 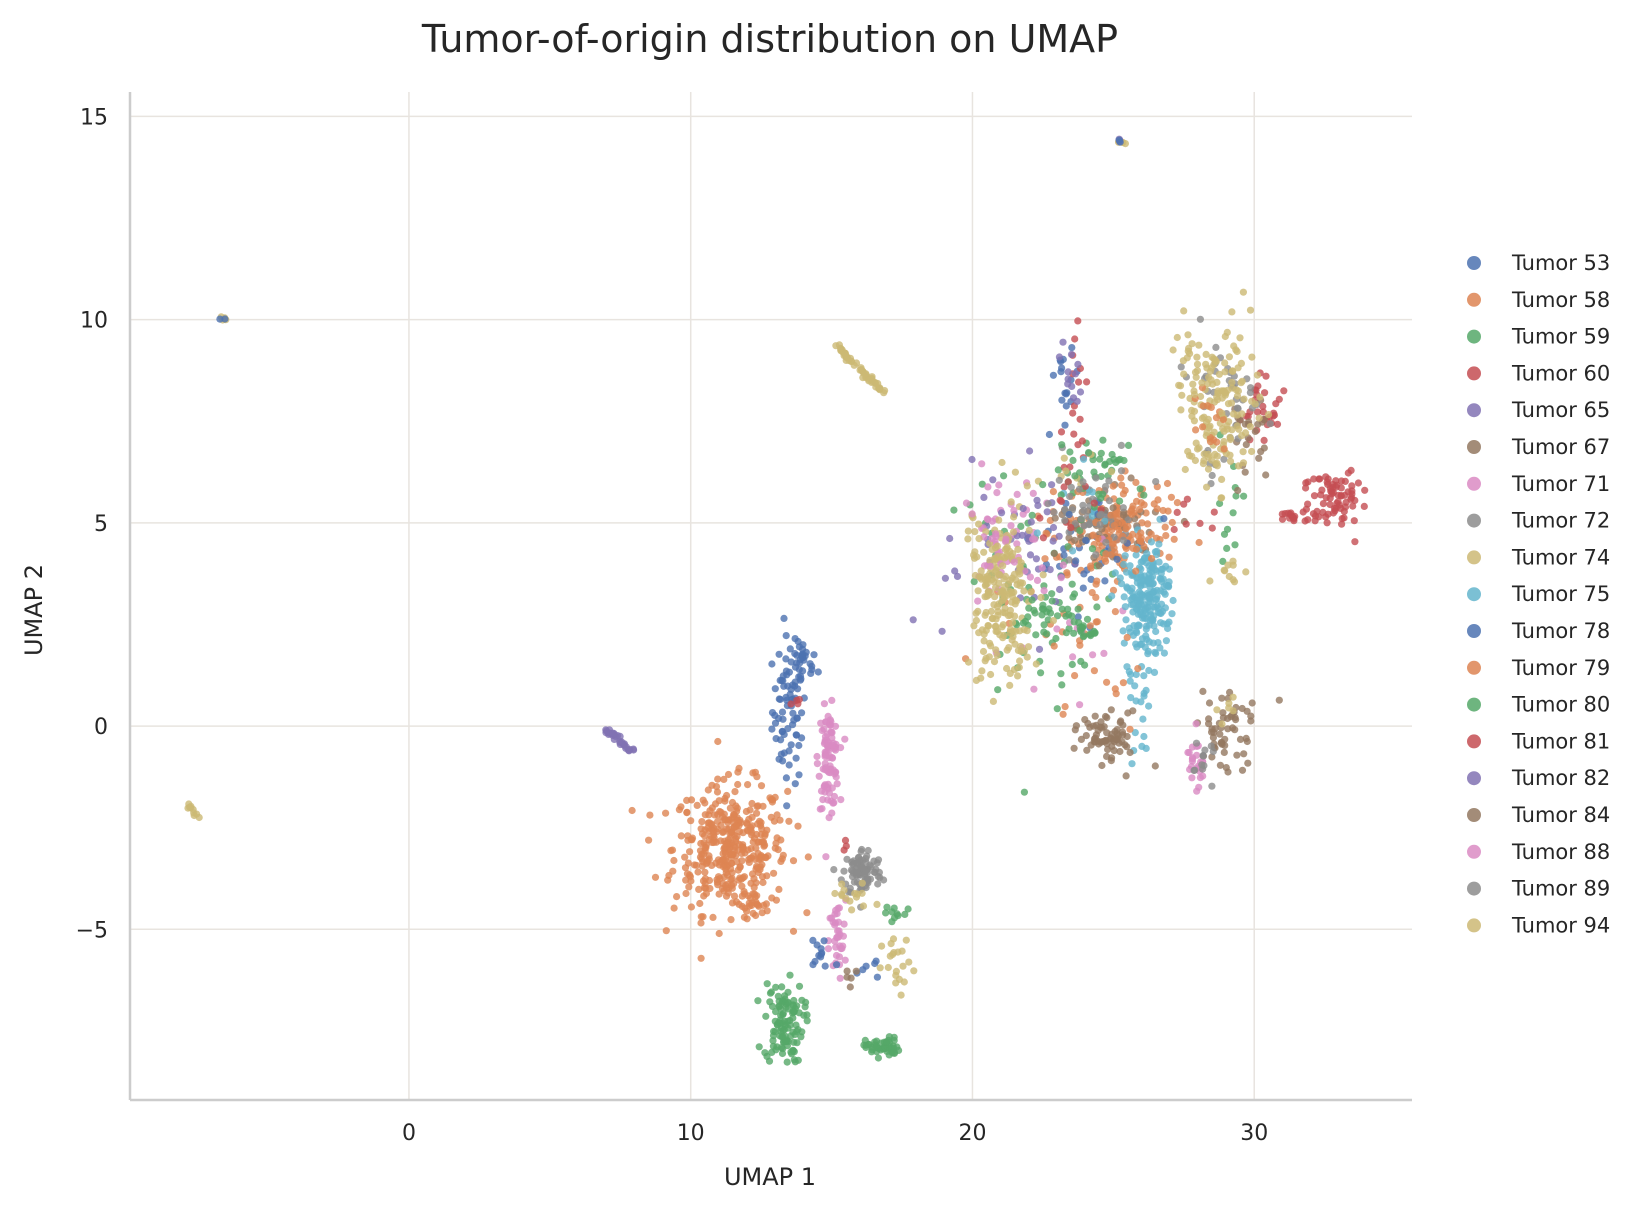 I want to click on x-tick-label: 30, so click(x=1254, y=1133).